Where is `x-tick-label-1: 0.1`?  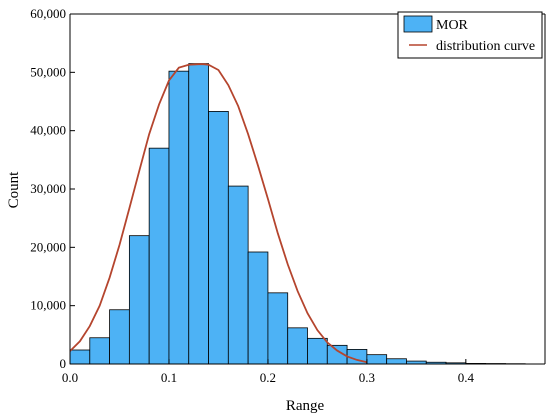 x-tick-label-1: 0.1 is located at coordinates (169, 377).